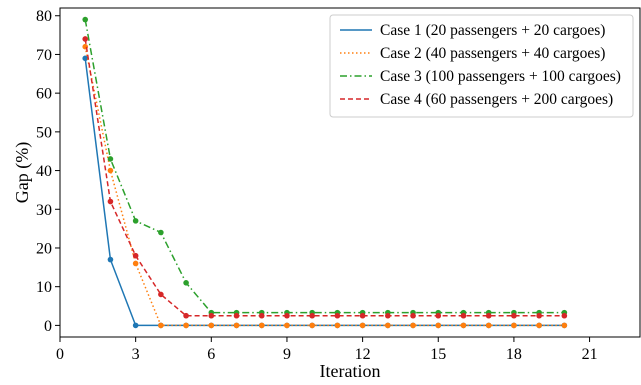  What do you see at coordinates (590, 354) in the screenshot?
I see `x-tick-label: 21` at bounding box center [590, 354].